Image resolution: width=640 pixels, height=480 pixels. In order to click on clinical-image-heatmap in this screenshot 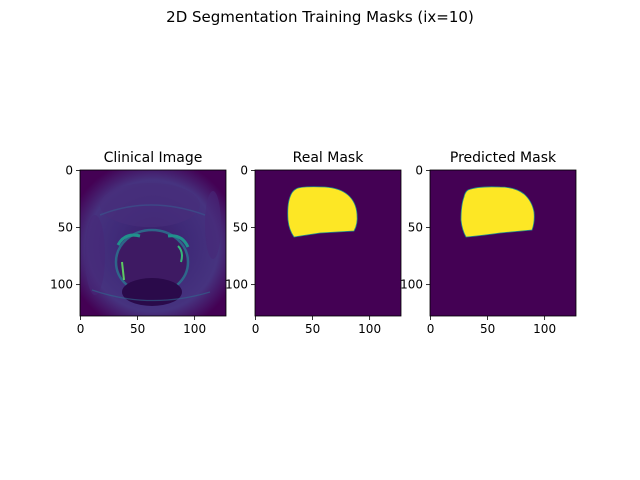, I will do `click(153, 243)`.